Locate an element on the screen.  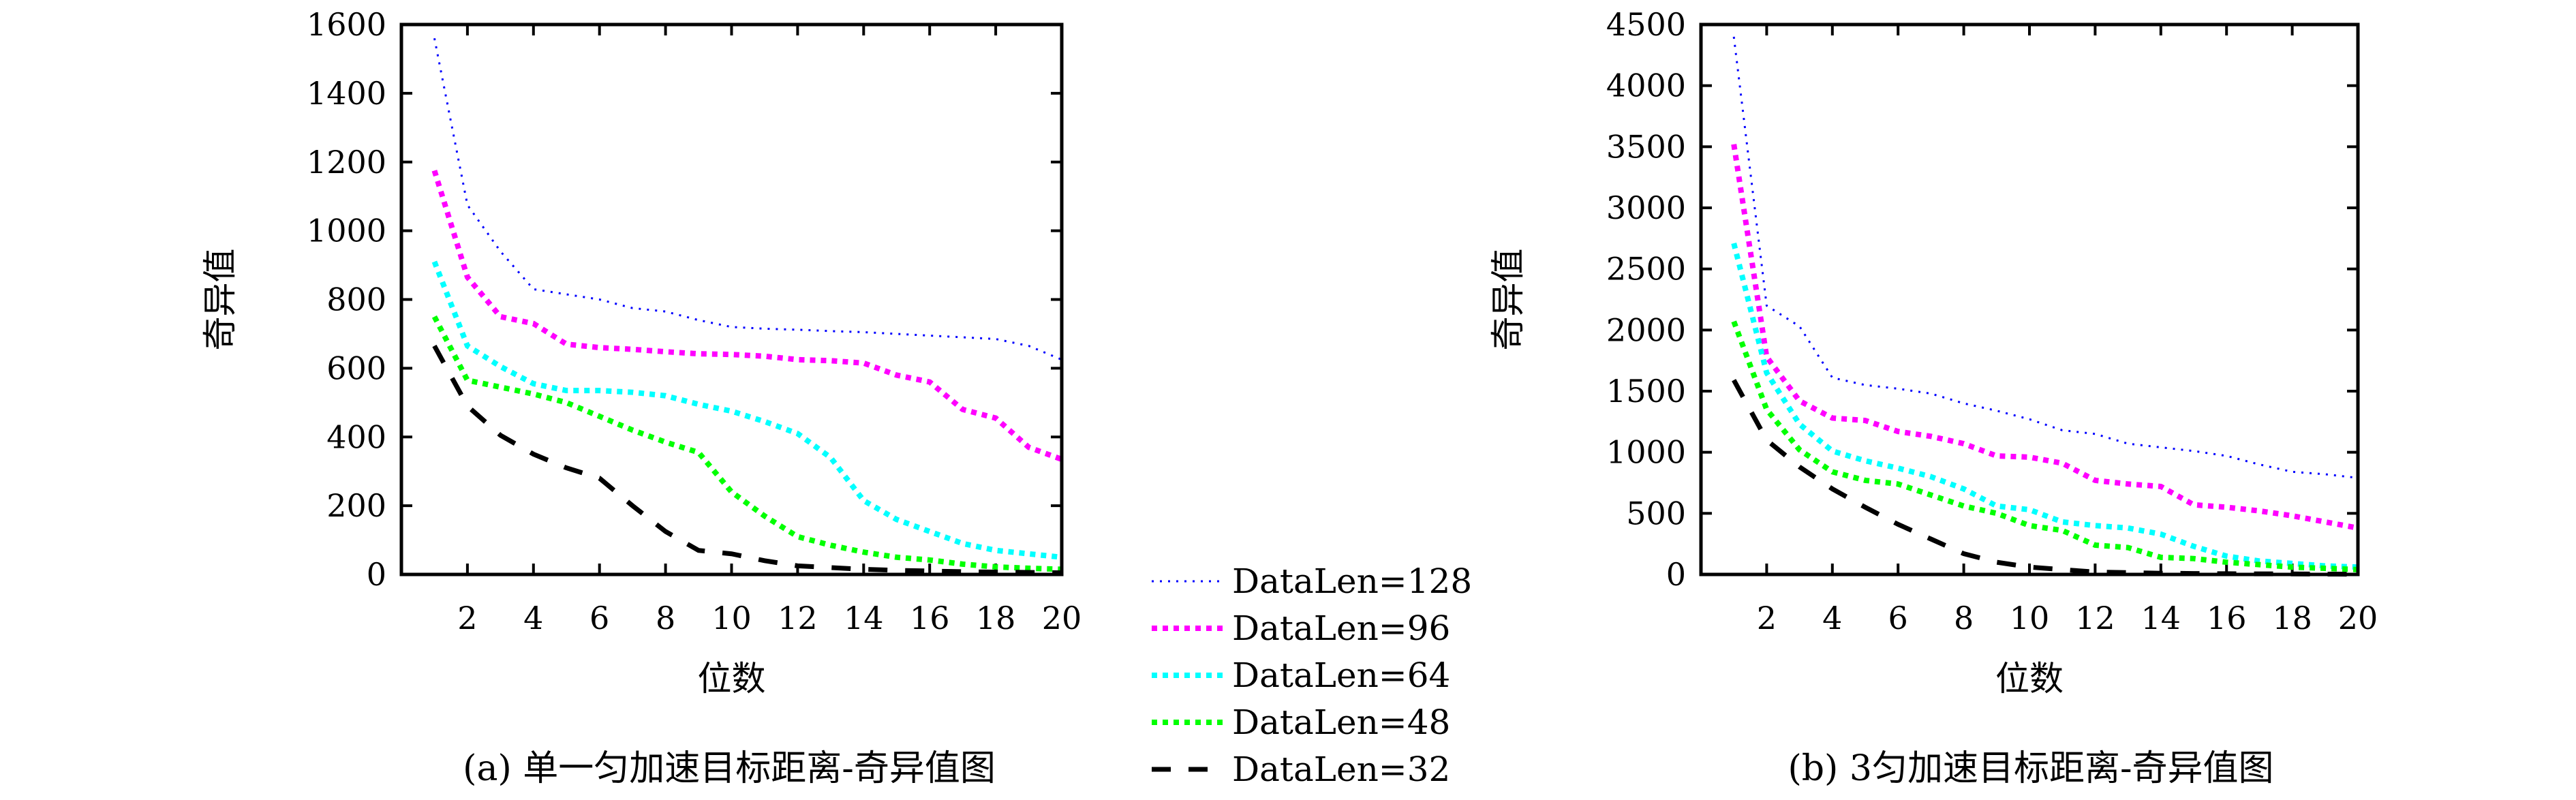
y-tick-label: 3000 is located at coordinates (1646, 207).